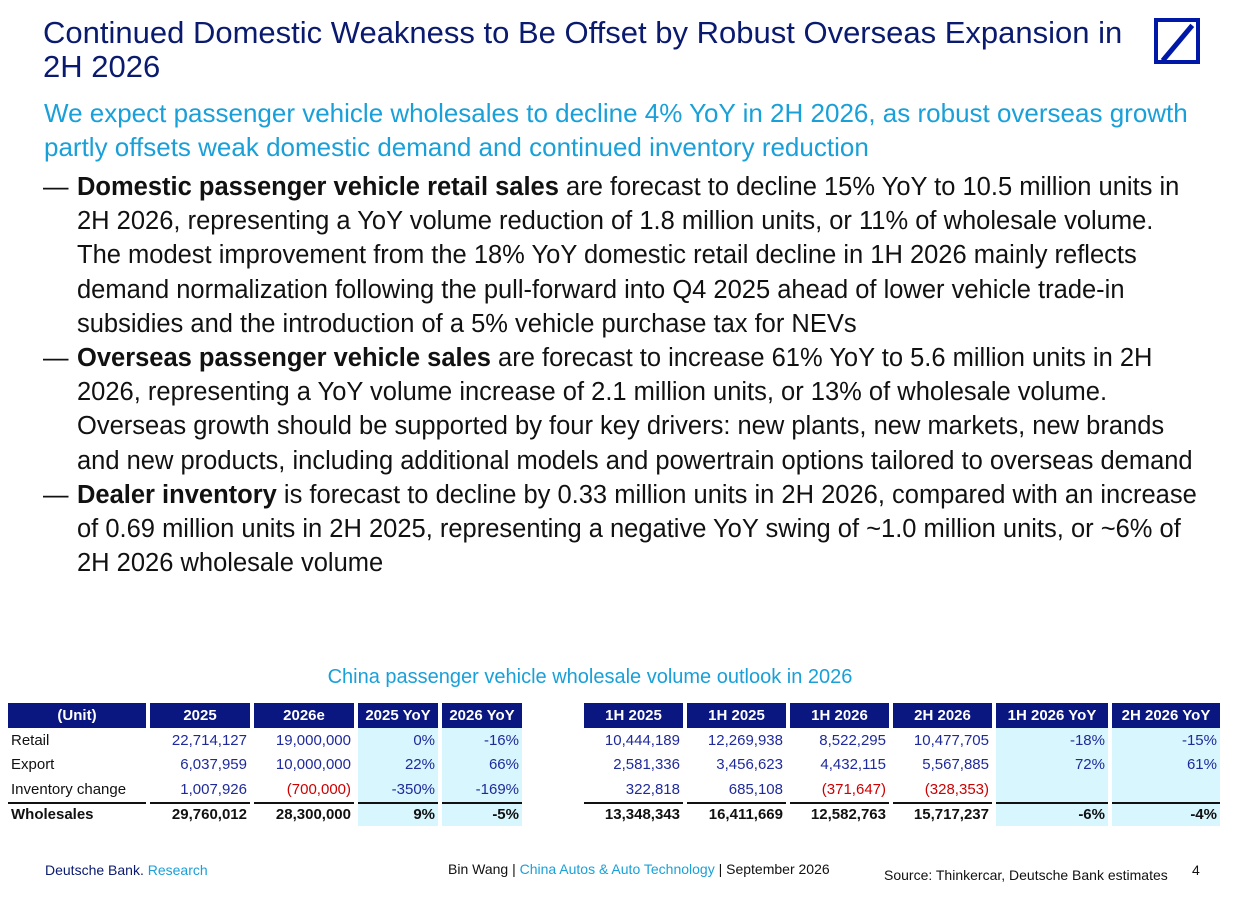 The image size is (1240, 907). Describe the element at coordinates (398, 715) in the screenshot. I see `header-2025-yoy: 2025 YoY` at that location.